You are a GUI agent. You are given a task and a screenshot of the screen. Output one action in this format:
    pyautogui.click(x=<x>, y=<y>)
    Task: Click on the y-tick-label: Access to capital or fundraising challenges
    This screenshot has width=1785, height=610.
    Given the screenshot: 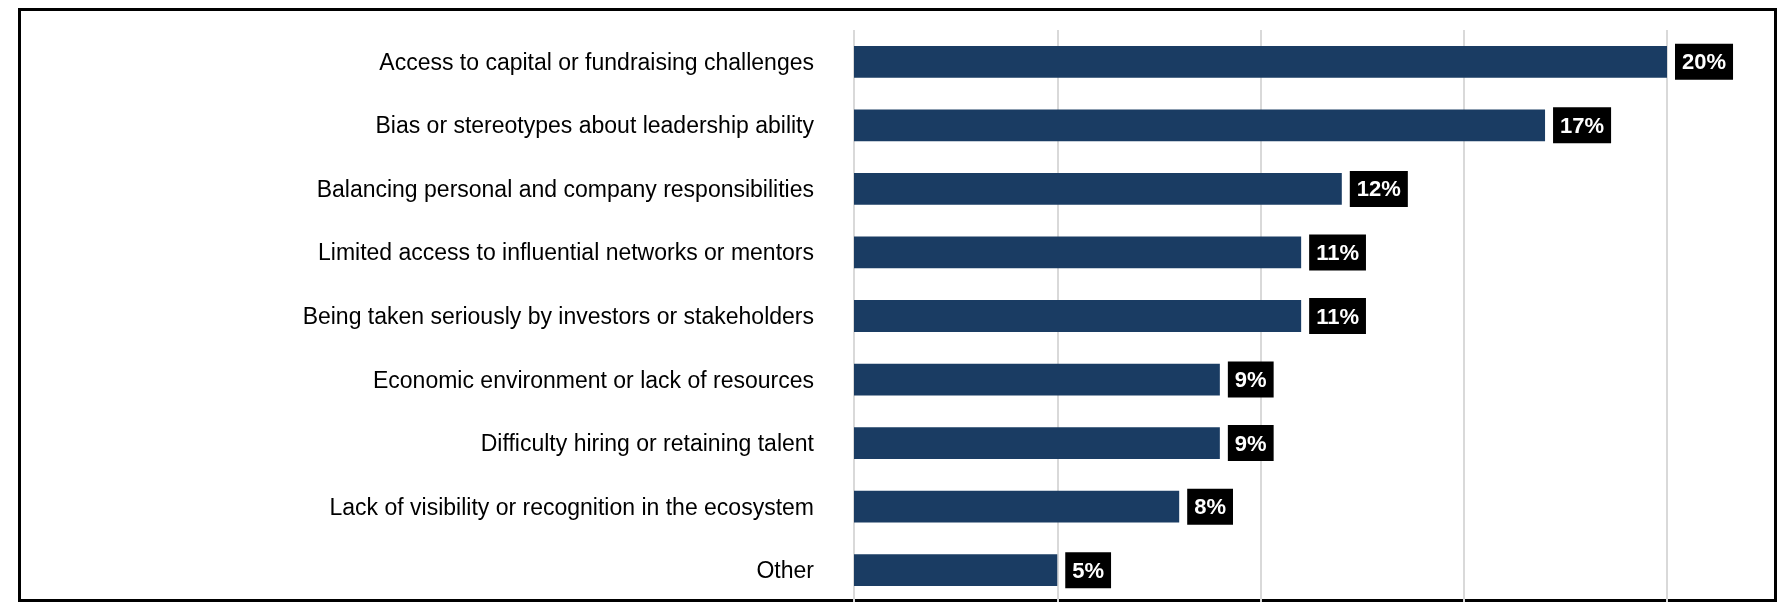 What is the action you would take?
    pyautogui.click(x=596, y=61)
    